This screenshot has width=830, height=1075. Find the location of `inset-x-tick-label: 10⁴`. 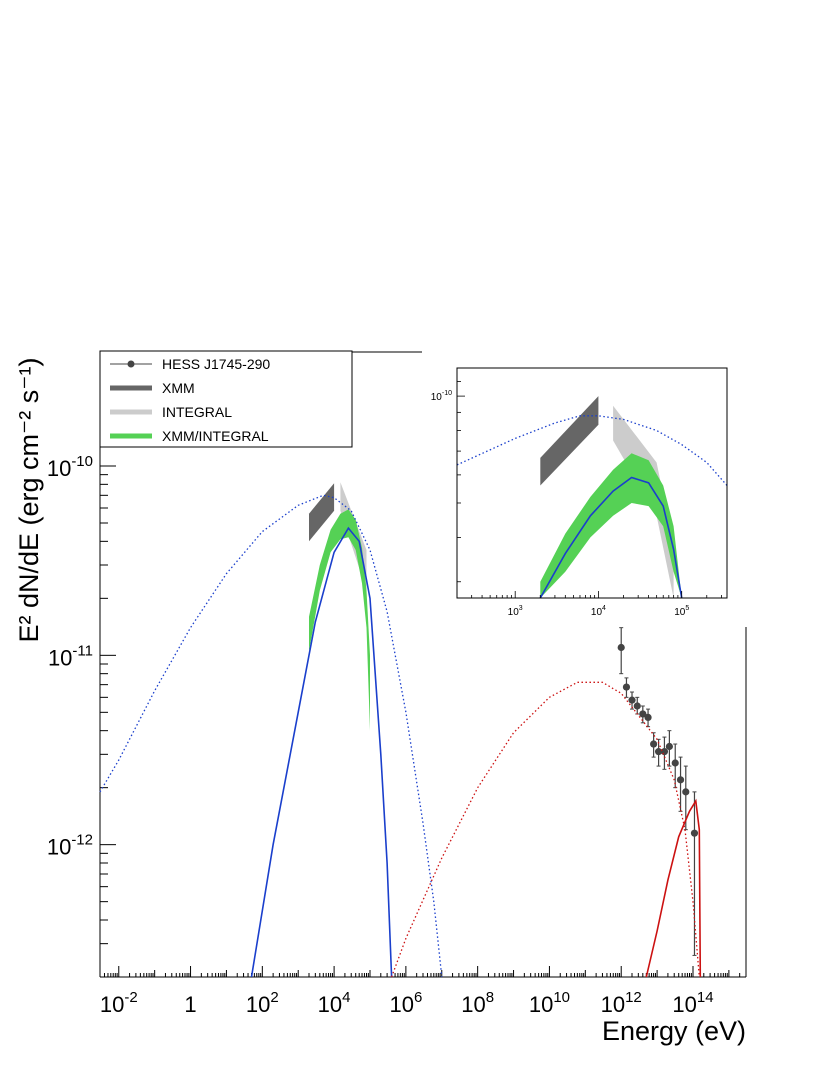

inset-x-tick-label: 10⁴ is located at coordinates (598, 611).